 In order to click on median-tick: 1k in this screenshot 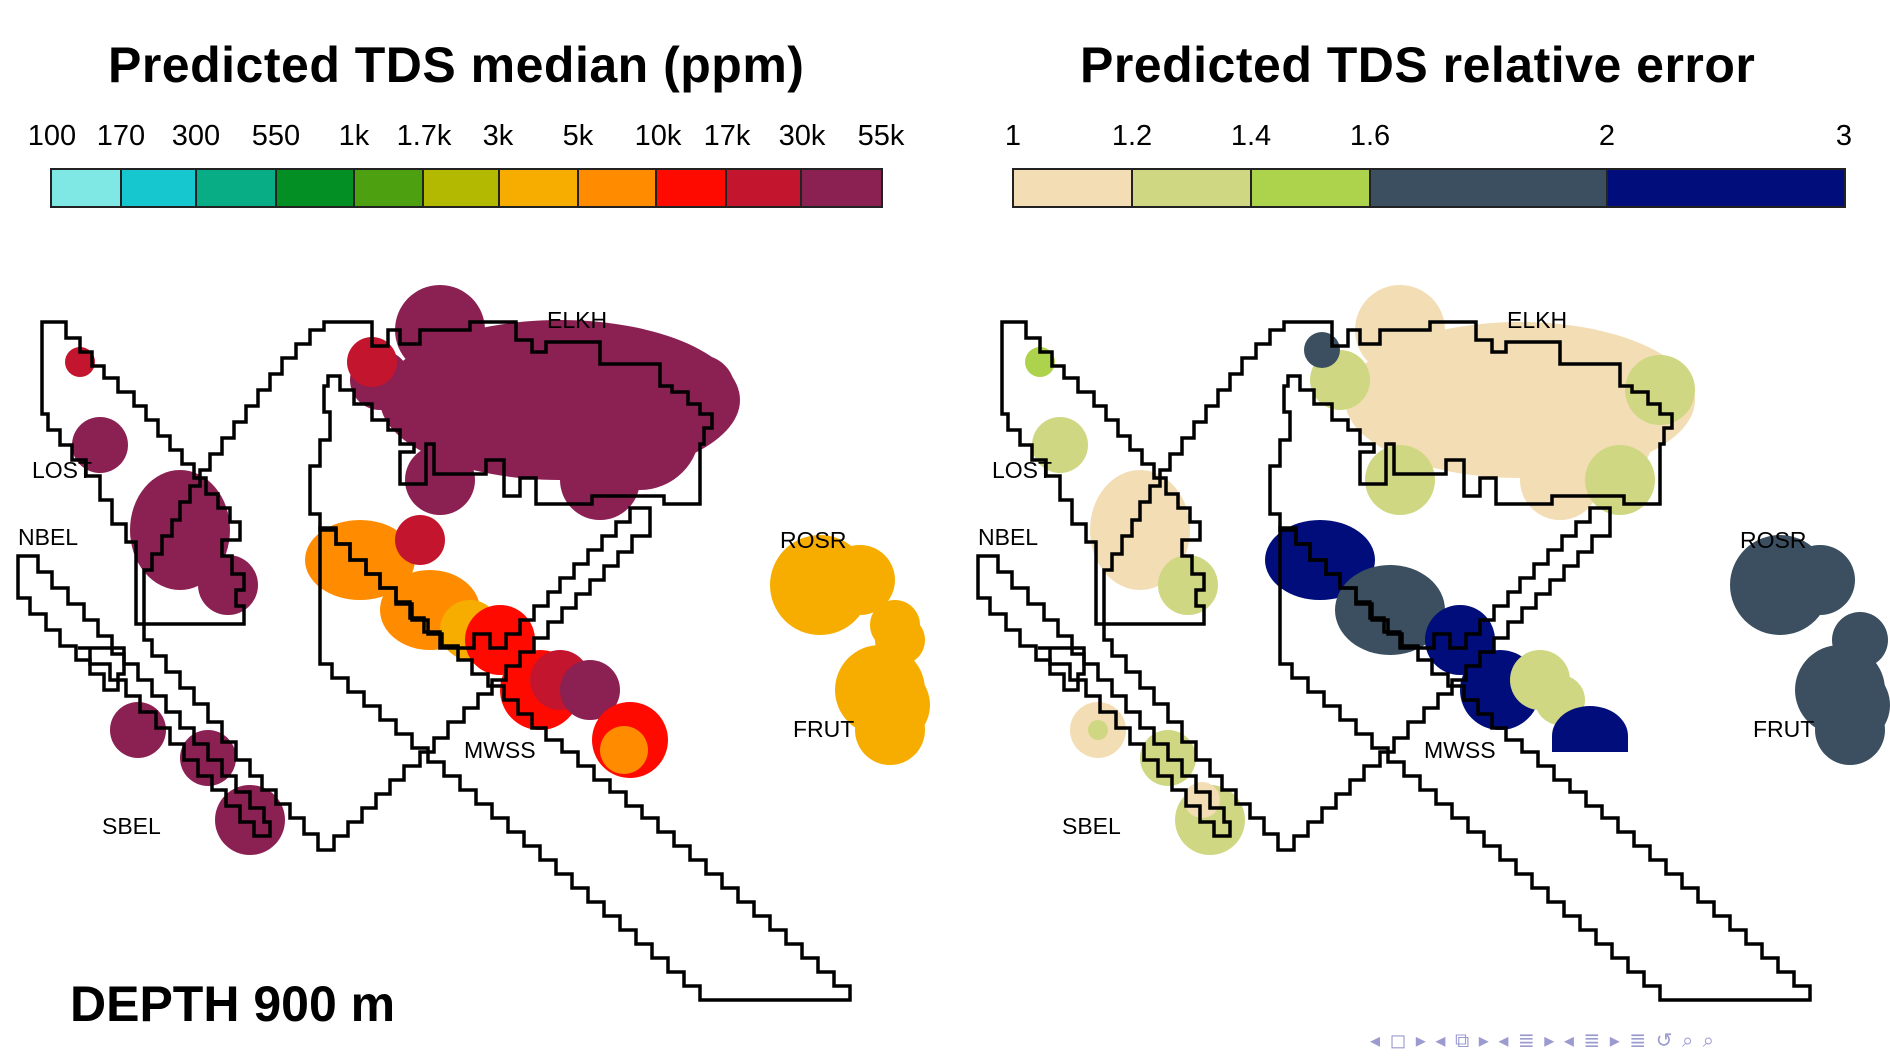, I will do `click(354, 136)`.